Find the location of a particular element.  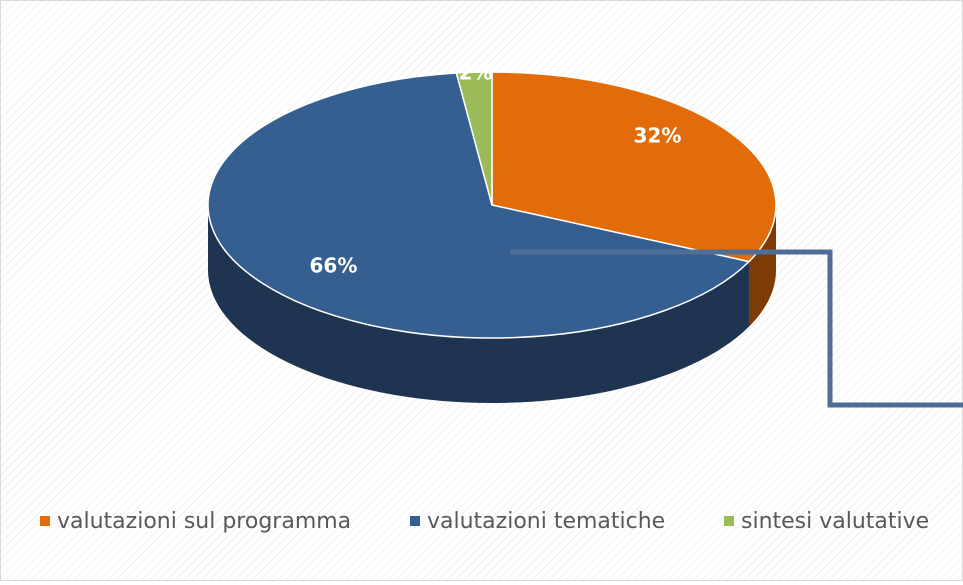

data-label: 2% is located at coordinates (476, 72).